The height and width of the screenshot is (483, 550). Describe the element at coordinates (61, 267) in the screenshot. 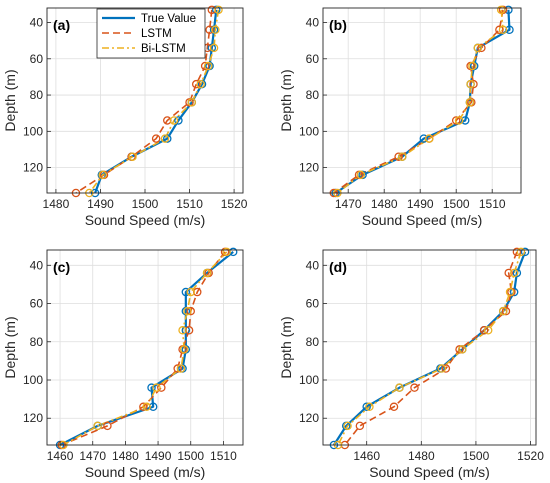

I see `panel-label: (c)` at that location.